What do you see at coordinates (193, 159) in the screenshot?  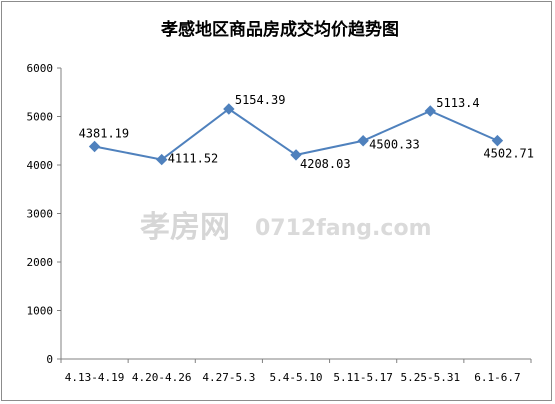 I see `data-label: 4111.52` at bounding box center [193, 159].